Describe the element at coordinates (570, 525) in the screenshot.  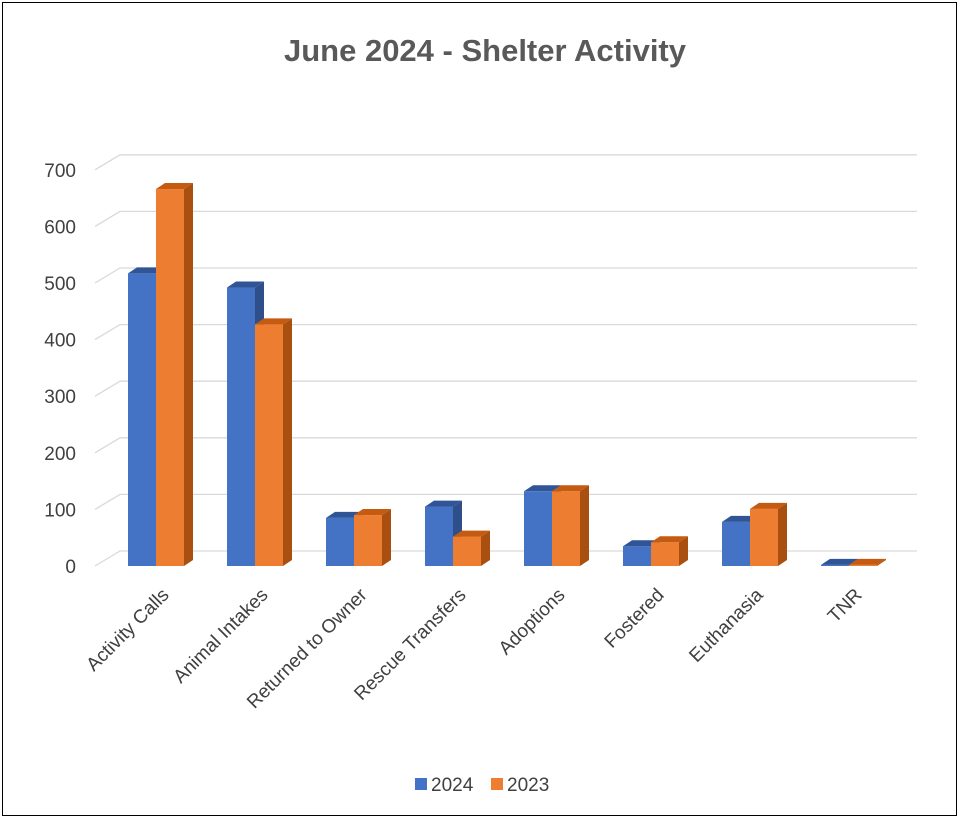
I see `bar-adoptions-2023` at that location.